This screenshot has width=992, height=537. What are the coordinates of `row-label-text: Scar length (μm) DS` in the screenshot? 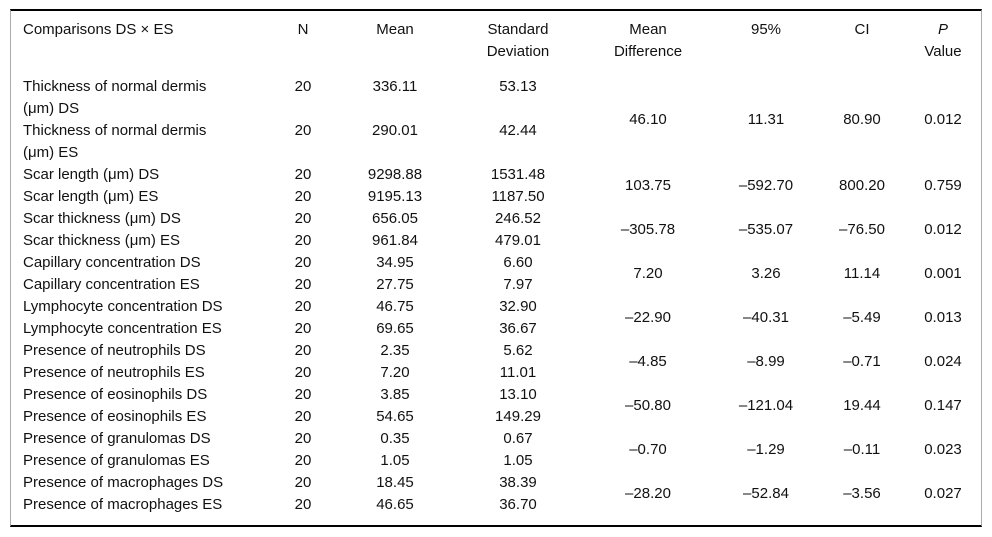 It's located at (91, 174).